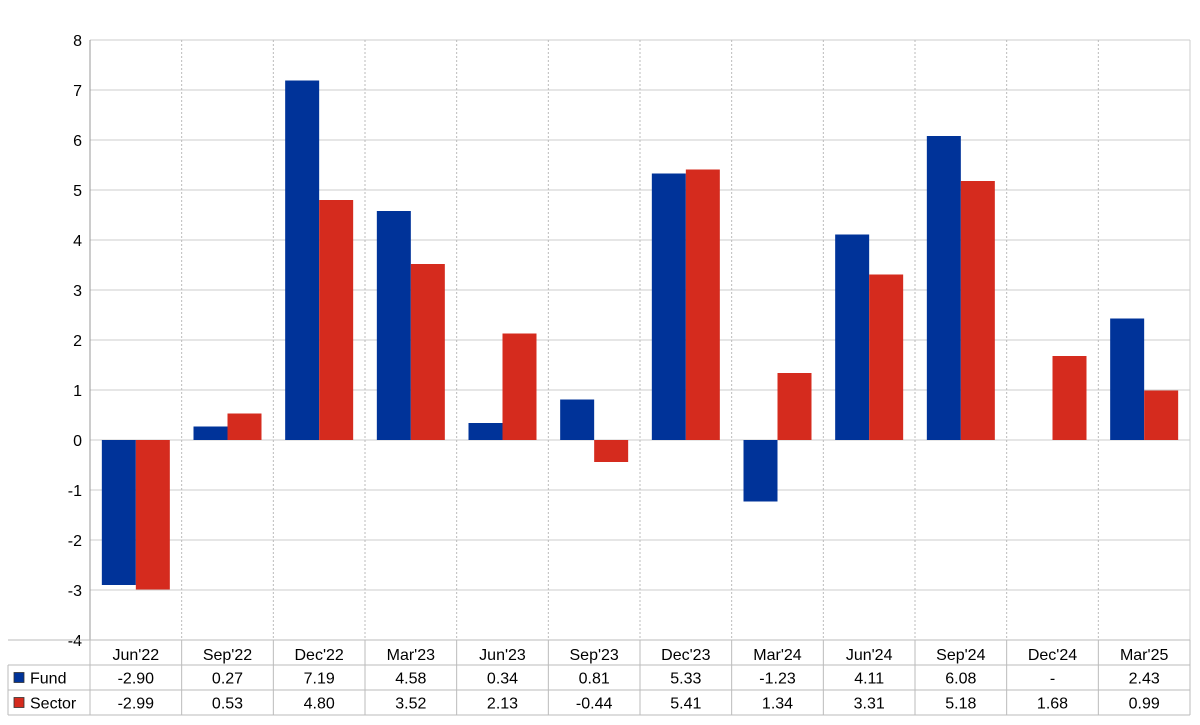  Describe the element at coordinates (136, 655) in the screenshot. I see `x-category-label: Jun'22` at that location.